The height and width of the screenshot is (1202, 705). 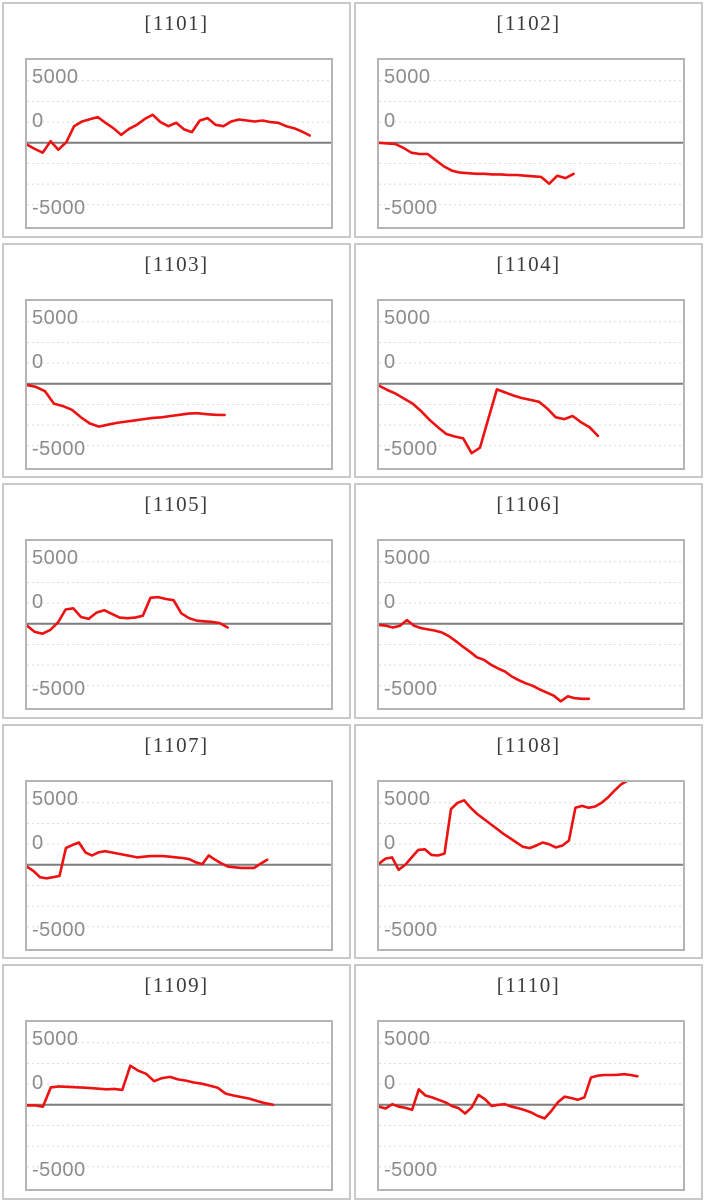 I want to click on chart-panel: [1103] 5000 0 -5000, so click(x=176, y=360).